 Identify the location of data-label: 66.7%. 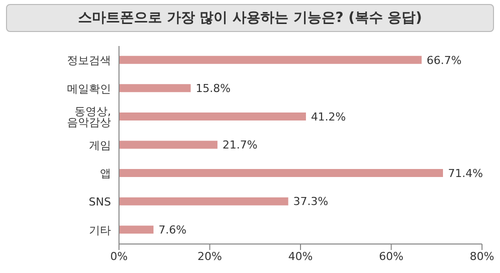
(444, 60).